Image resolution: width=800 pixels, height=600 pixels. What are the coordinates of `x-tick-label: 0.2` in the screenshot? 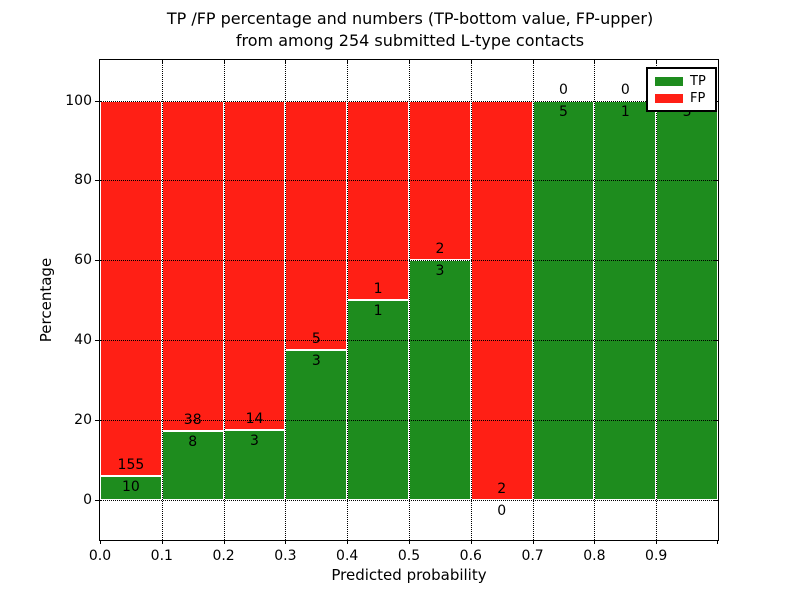 It's located at (223, 556).